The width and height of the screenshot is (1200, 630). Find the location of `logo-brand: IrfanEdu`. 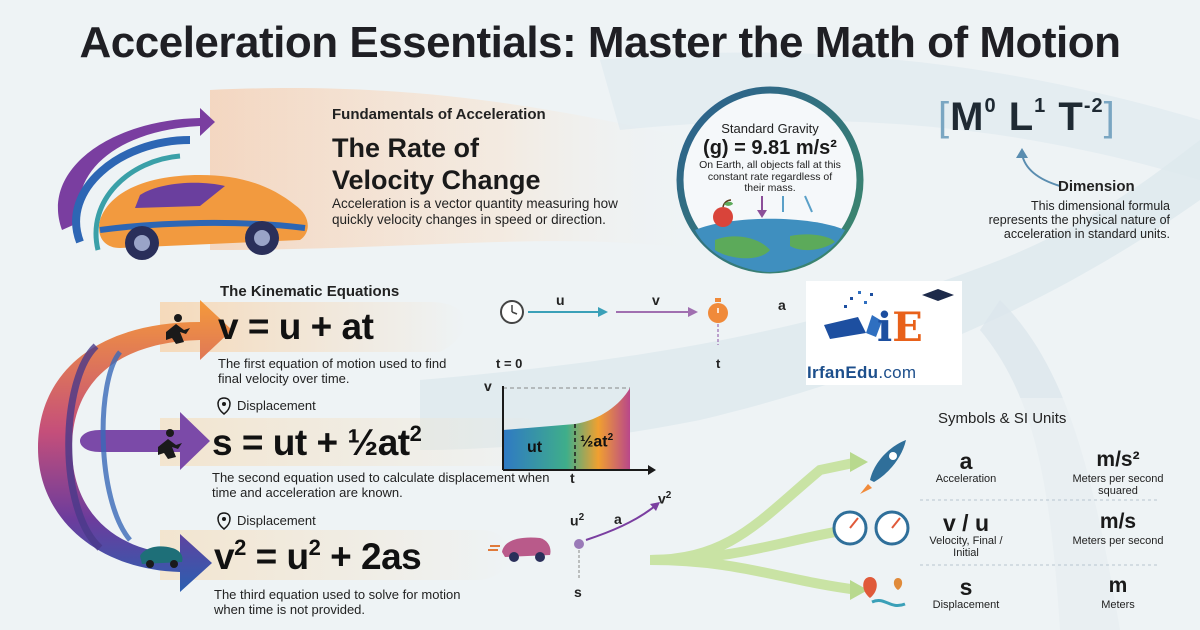

logo-brand: IrfanEdu is located at coordinates (843, 372).